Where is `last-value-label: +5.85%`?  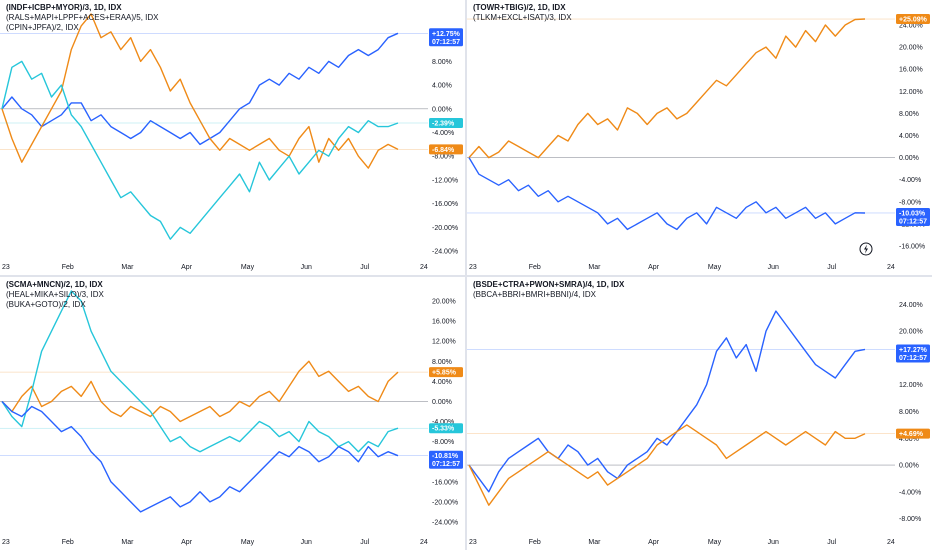 last-value-label: +5.85% is located at coordinates (444, 373).